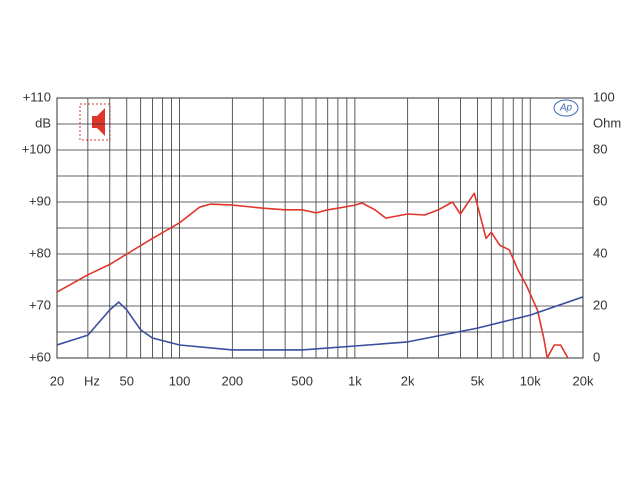  What do you see at coordinates (92, 380) in the screenshot?
I see `x-axis-label: Hz` at bounding box center [92, 380].